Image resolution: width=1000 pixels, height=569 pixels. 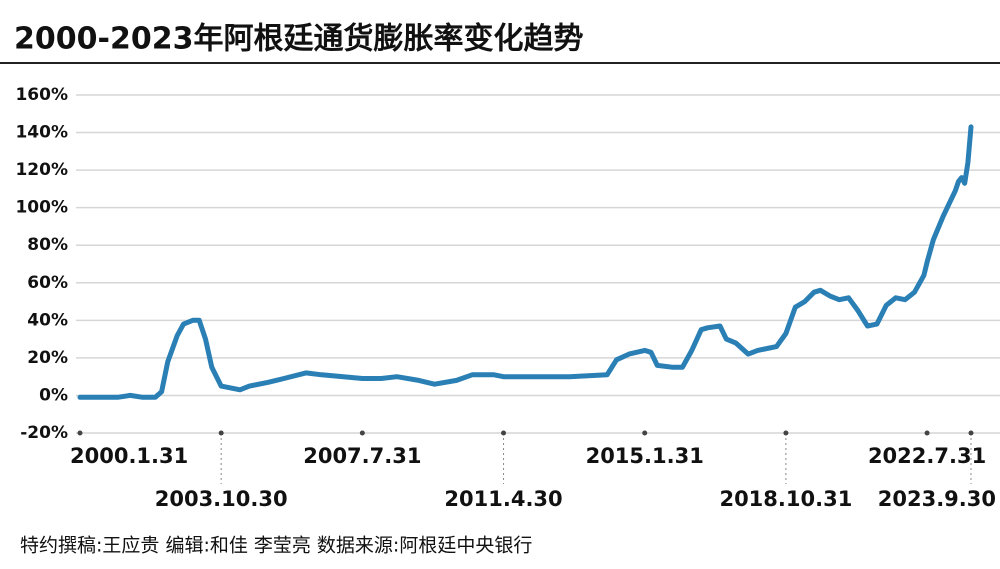 What do you see at coordinates (41, 208) in the screenshot?
I see `y-tick-label: 100%` at bounding box center [41, 208].